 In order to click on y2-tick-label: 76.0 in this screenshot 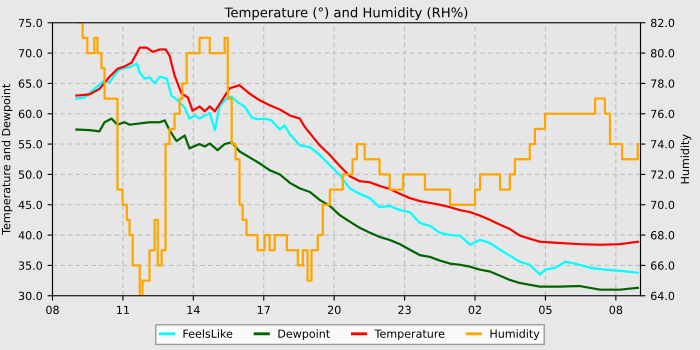, I will do `click(662, 114)`.